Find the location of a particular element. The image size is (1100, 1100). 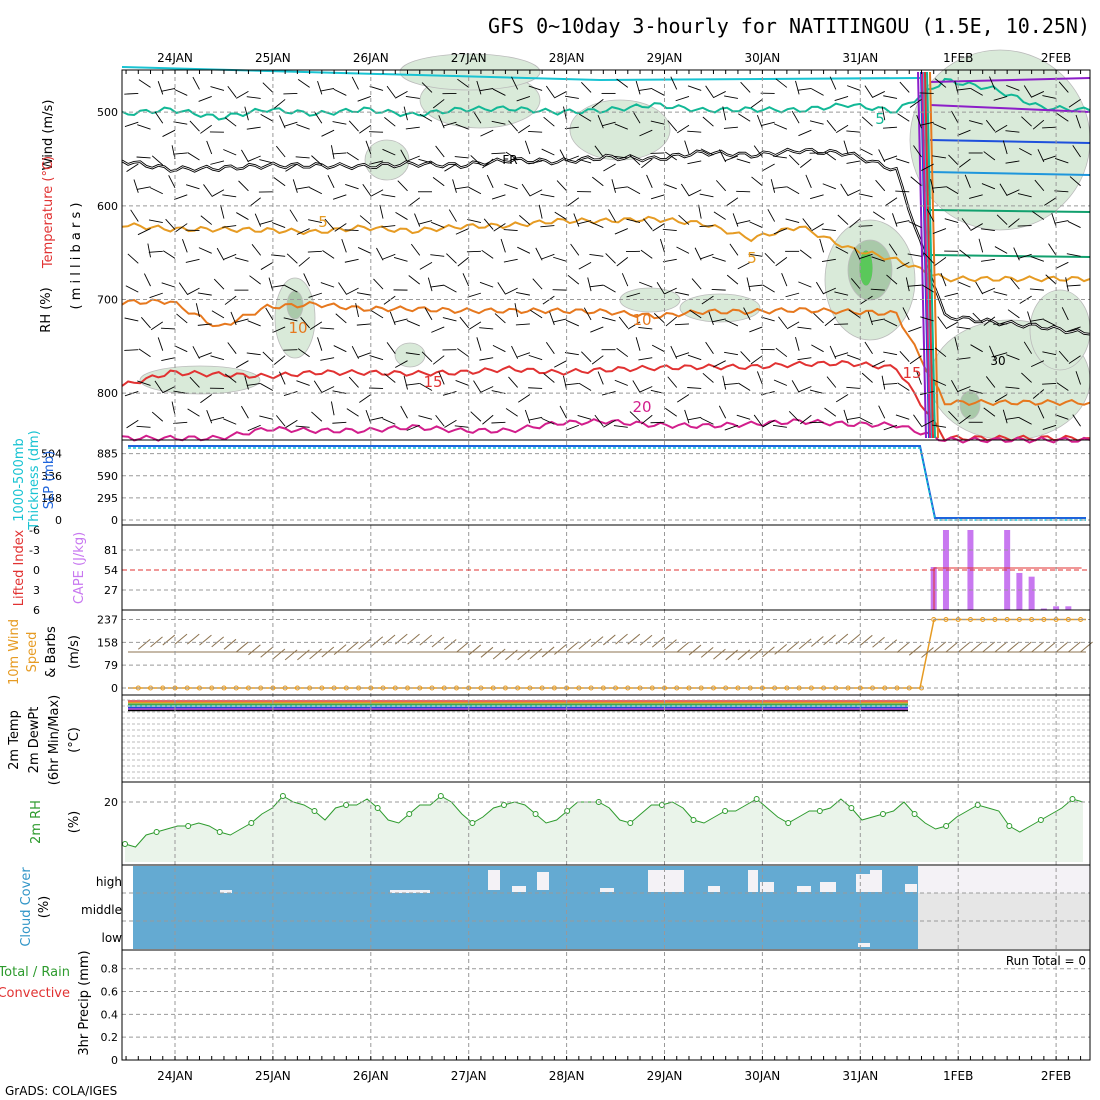

cloud-fill is located at coordinates (525, 907).